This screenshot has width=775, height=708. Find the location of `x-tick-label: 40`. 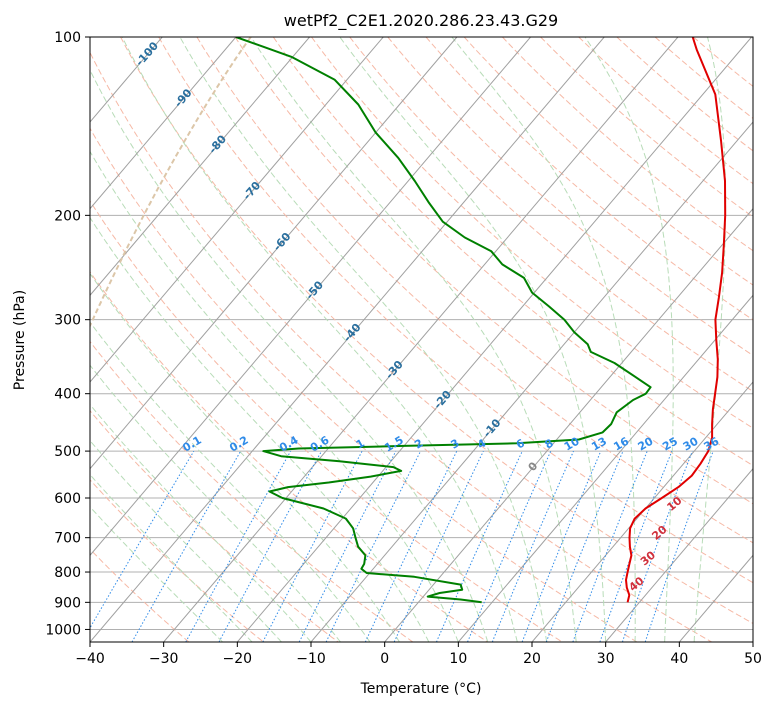

x-tick-label: 40 is located at coordinates (679, 659).